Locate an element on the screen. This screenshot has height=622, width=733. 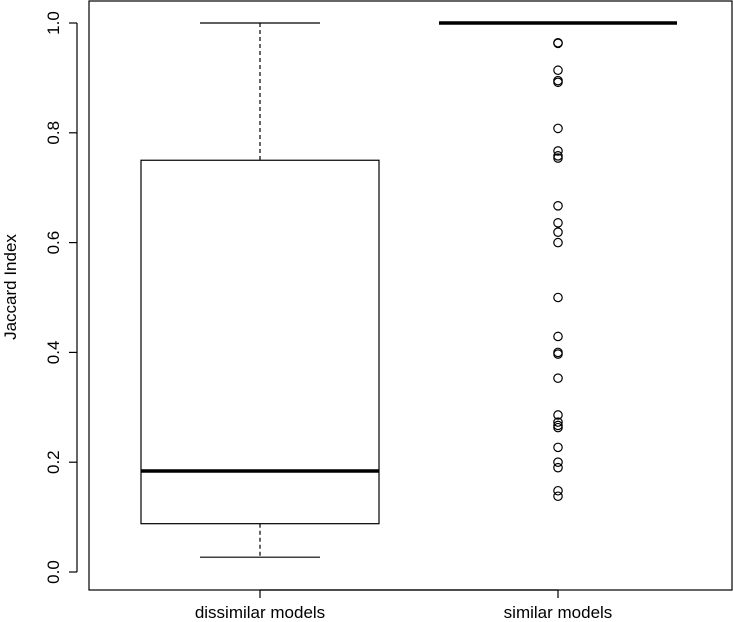
x-tick-label: similar models is located at coordinates (558, 612).